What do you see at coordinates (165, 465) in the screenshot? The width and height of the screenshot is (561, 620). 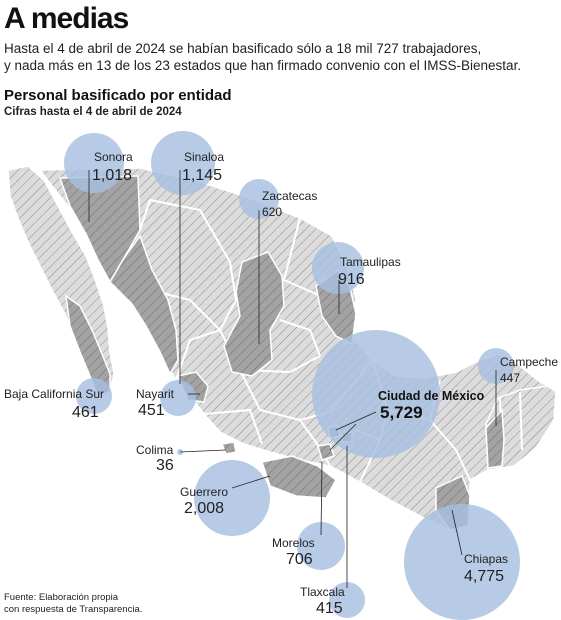 I see `label-value-colima: 36` at bounding box center [165, 465].